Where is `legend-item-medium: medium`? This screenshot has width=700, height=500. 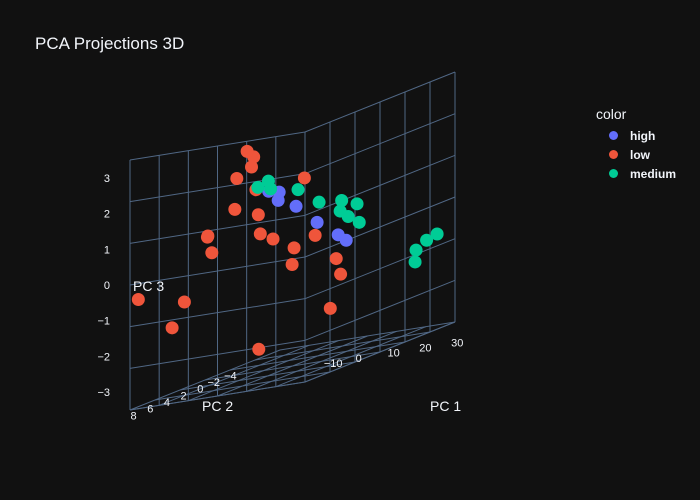
legend-item-medium: medium is located at coordinates (636, 173).